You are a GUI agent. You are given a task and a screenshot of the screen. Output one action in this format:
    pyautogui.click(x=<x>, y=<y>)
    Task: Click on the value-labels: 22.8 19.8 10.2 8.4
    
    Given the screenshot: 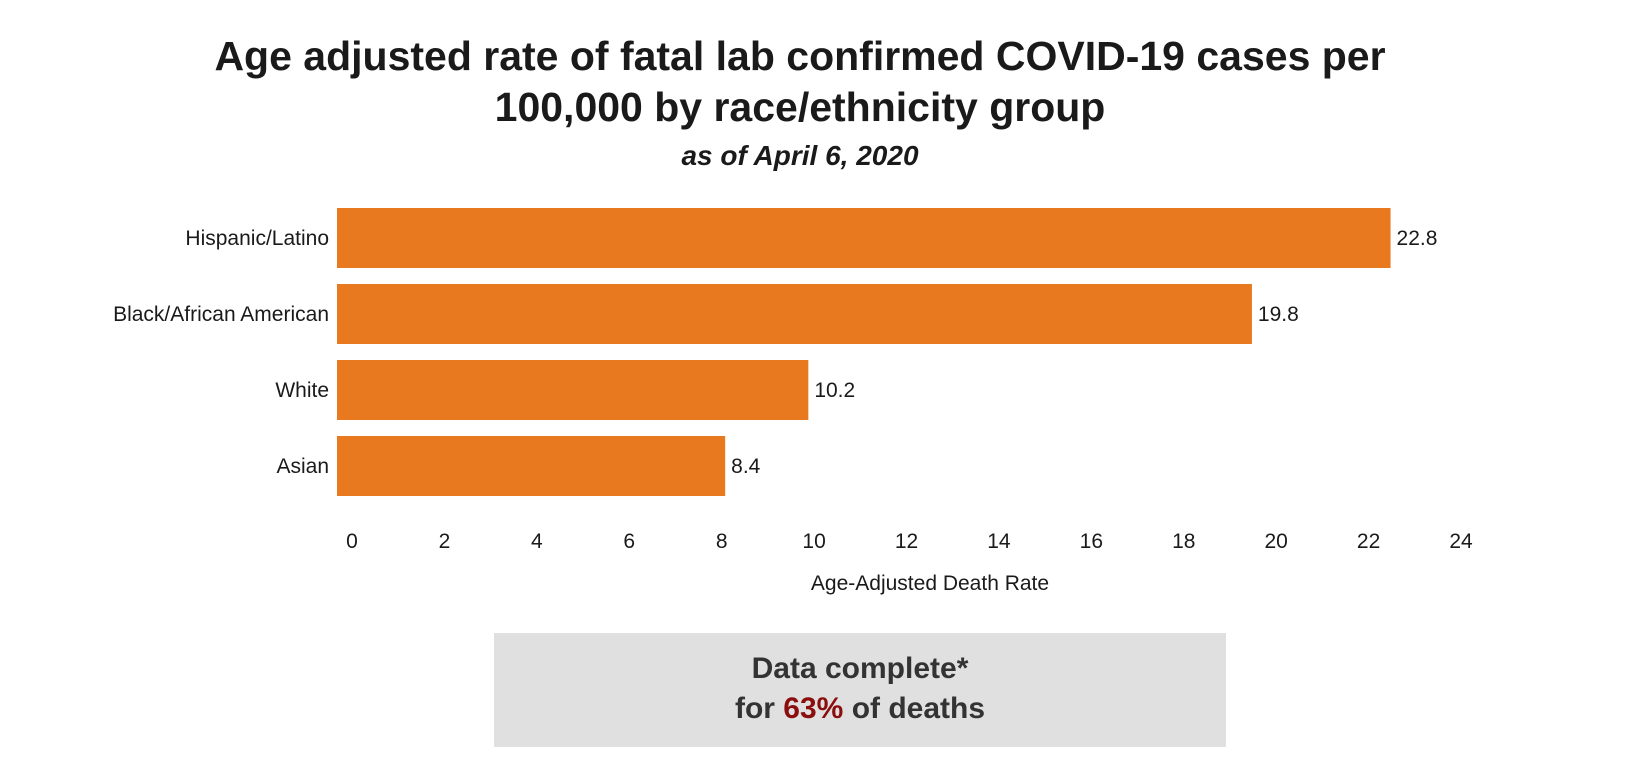 What is the action you would take?
    pyautogui.click(x=1084, y=352)
    